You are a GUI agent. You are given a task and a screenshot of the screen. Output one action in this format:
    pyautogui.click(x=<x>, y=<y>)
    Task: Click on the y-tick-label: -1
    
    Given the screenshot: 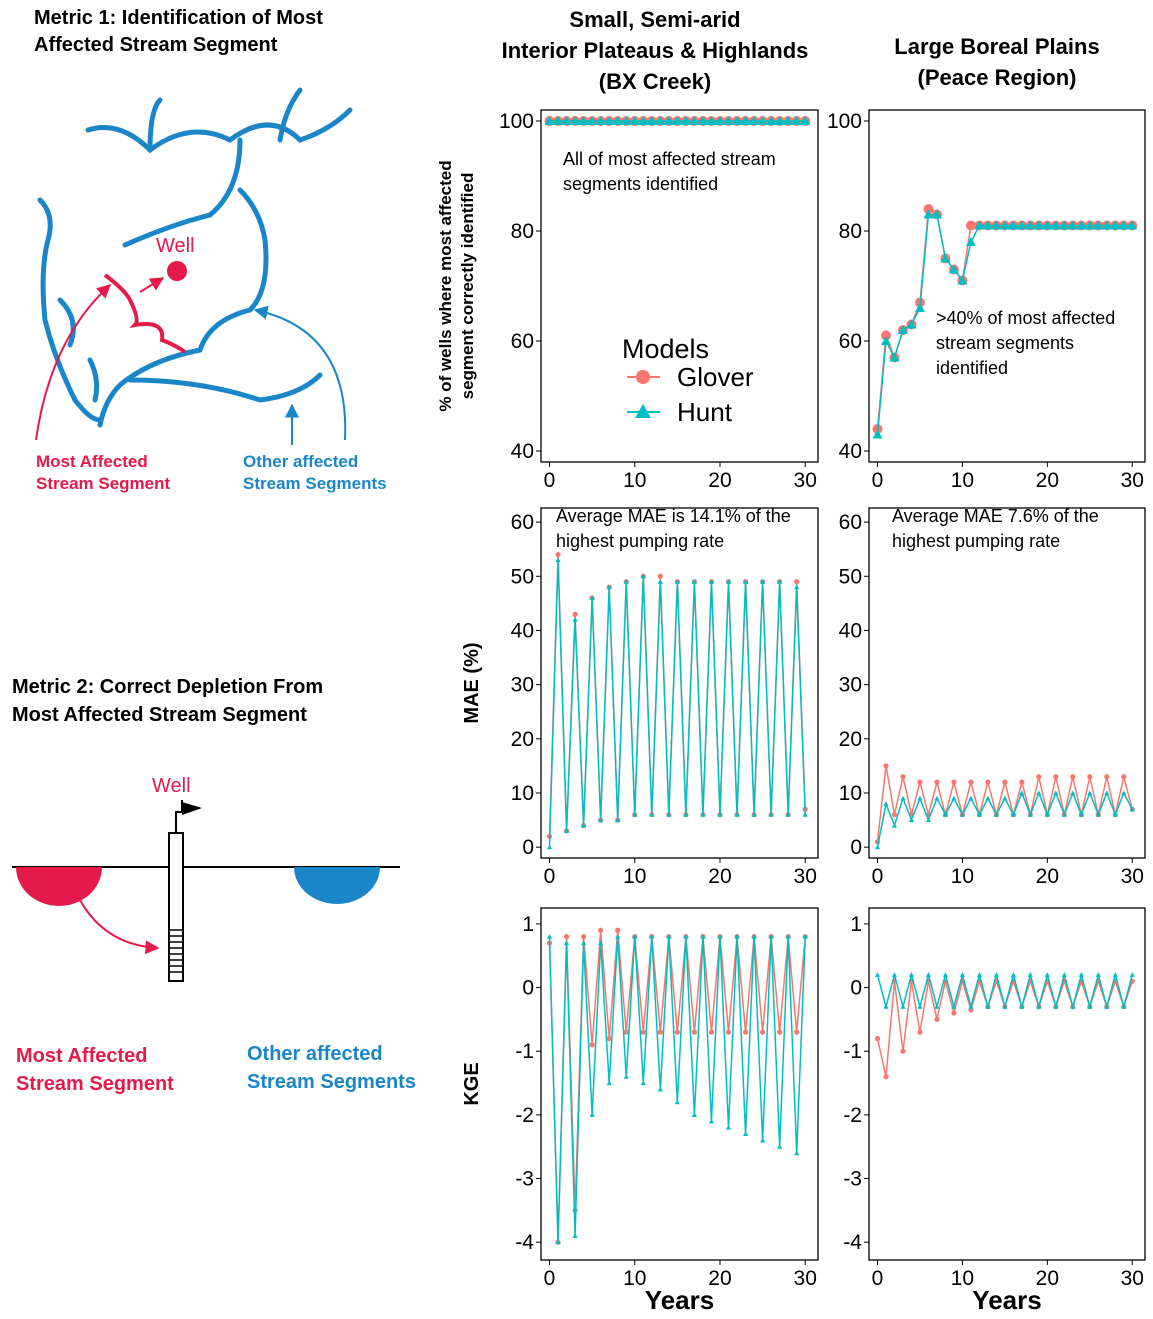 What is the action you would take?
    pyautogui.click(x=852, y=1051)
    